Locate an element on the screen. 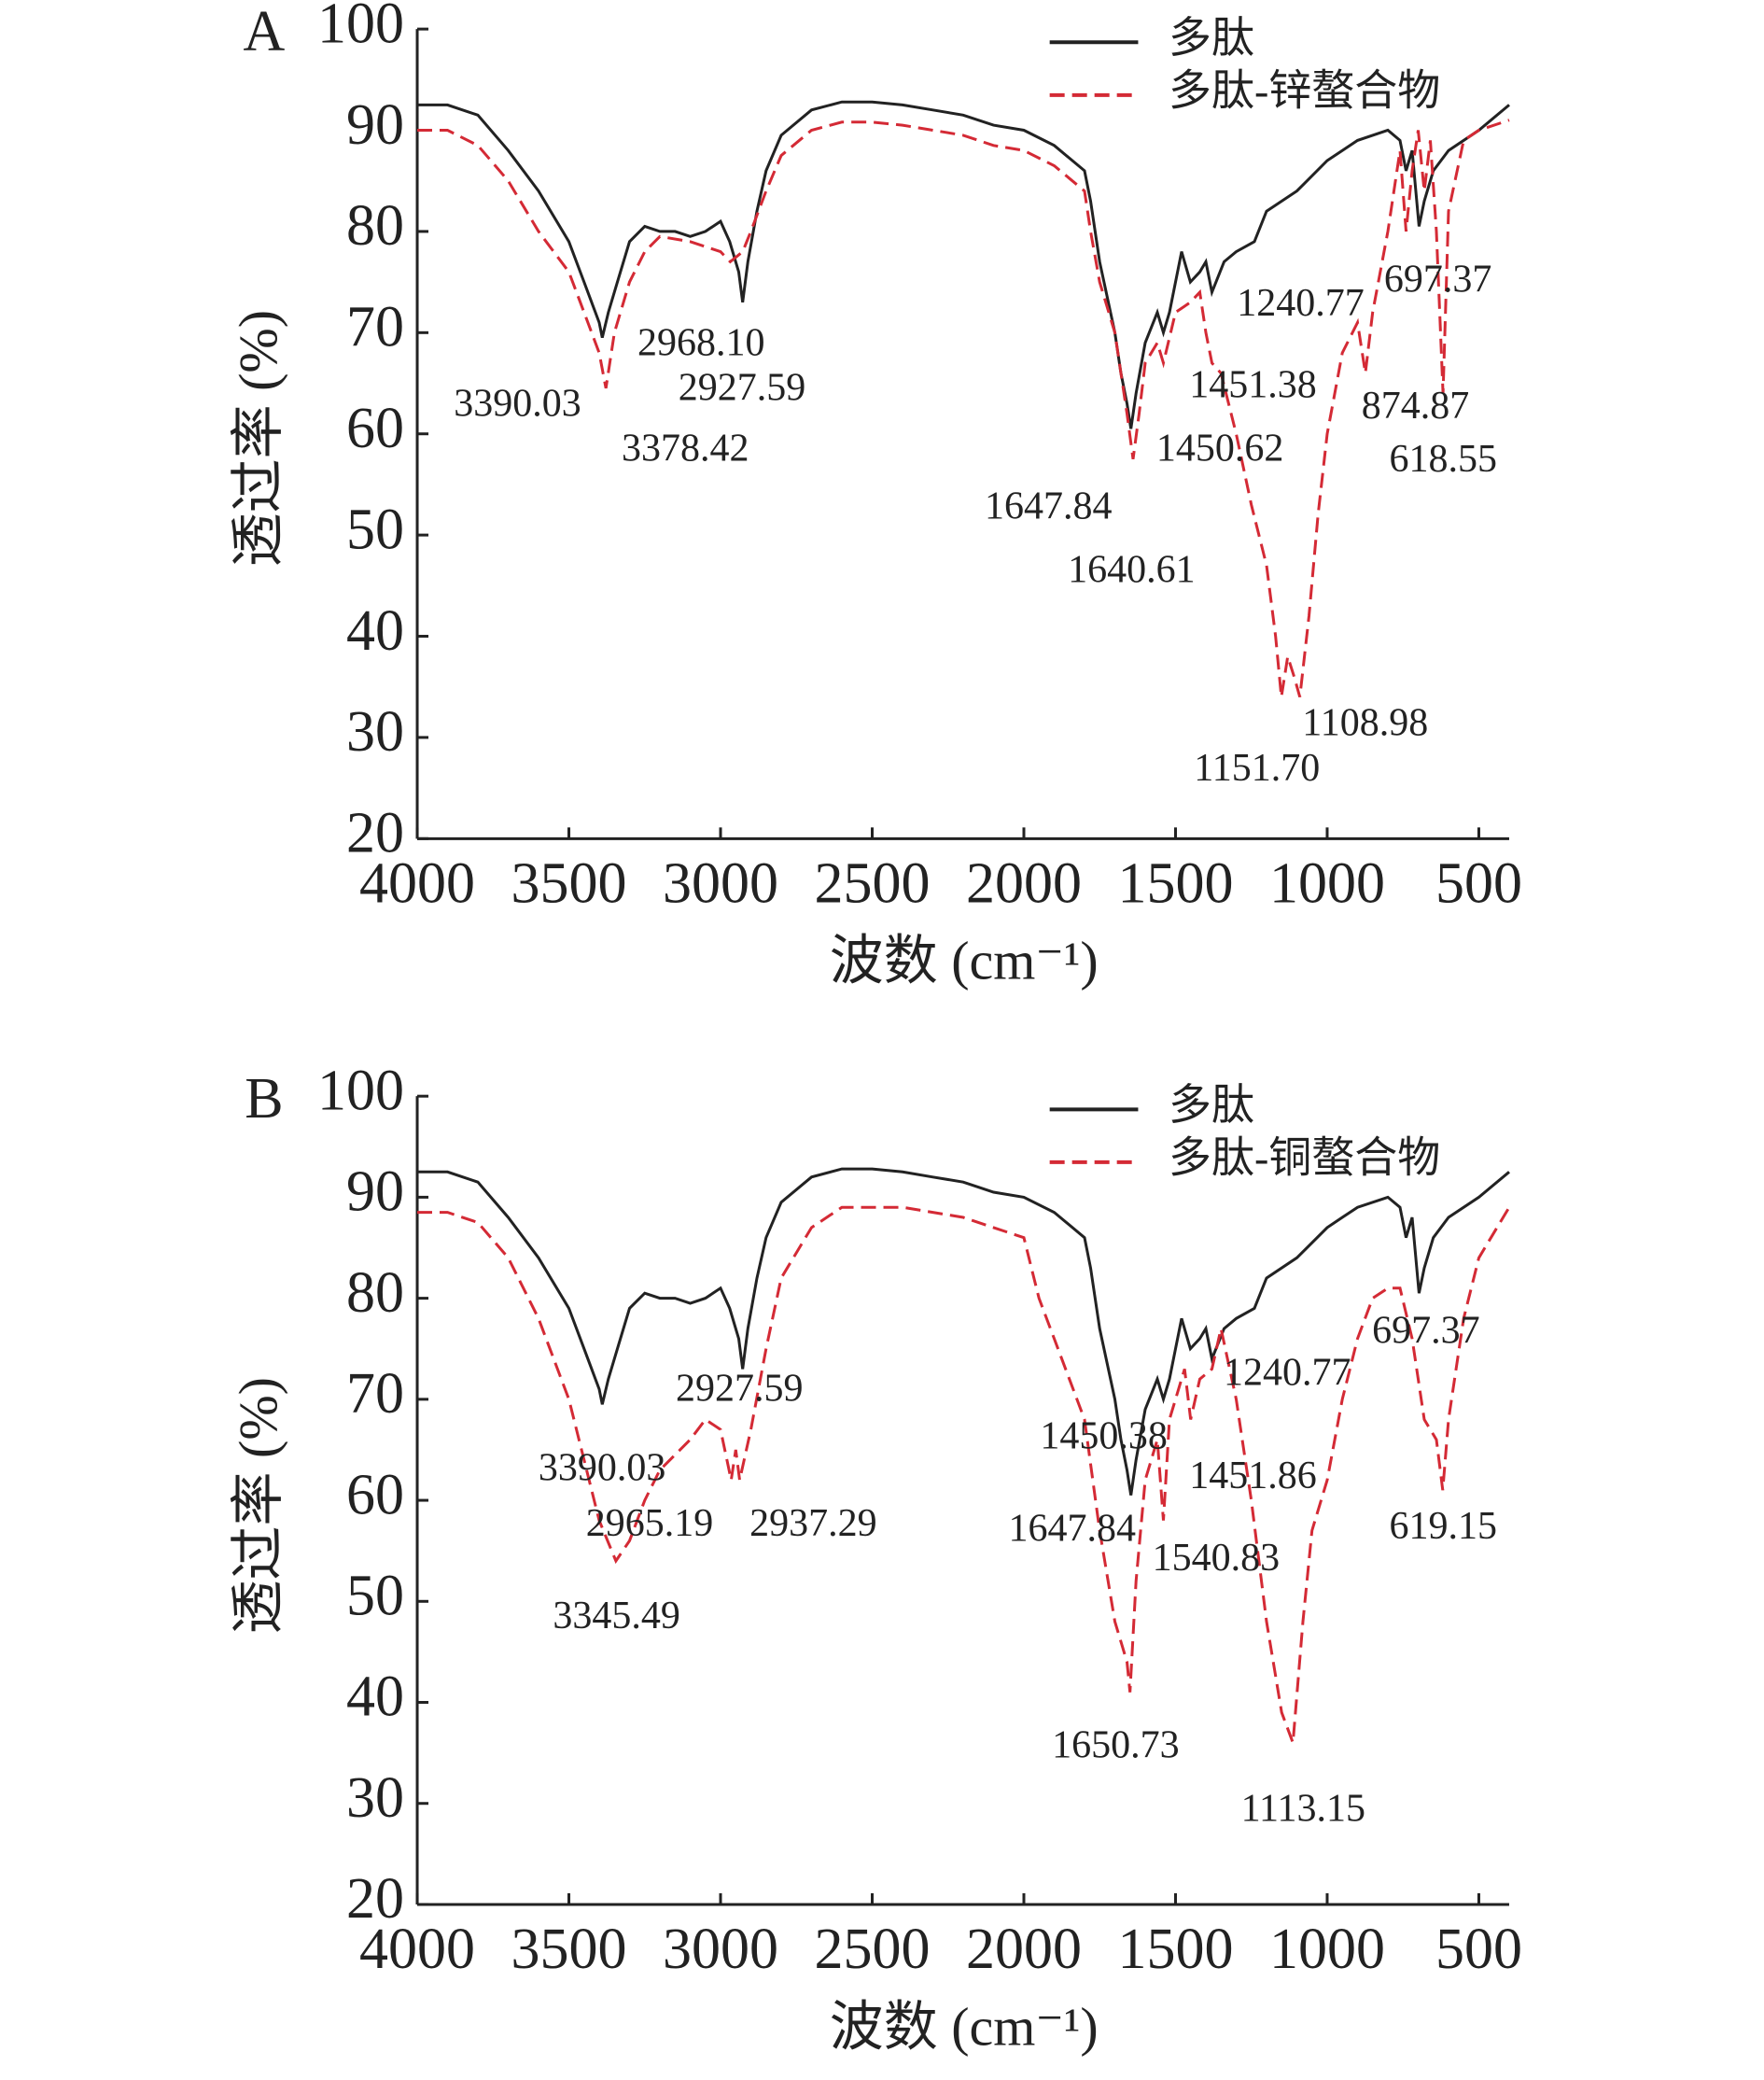 The width and height of the screenshot is (1764, 2080). peak-label: 874.87 is located at coordinates (1416, 406).